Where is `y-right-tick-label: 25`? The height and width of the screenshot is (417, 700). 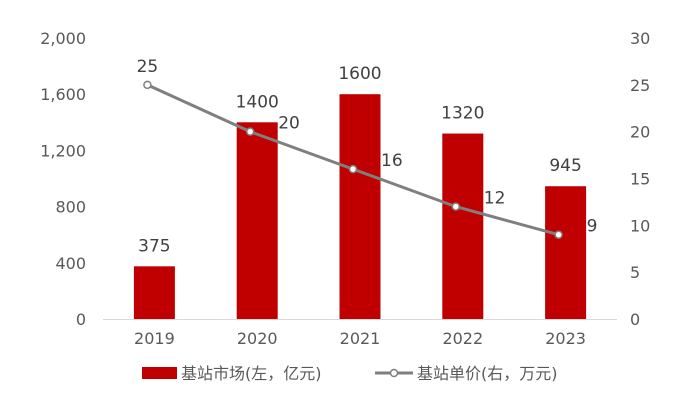
y-right-tick-label: 25 is located at coordinates (640, 85).